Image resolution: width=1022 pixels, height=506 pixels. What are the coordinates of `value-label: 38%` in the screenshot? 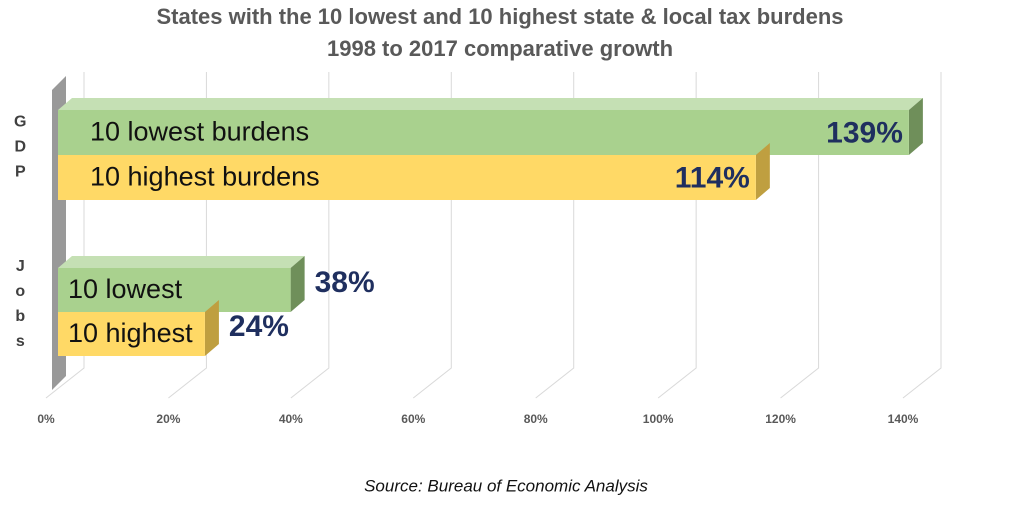 It's located at (345, 282).